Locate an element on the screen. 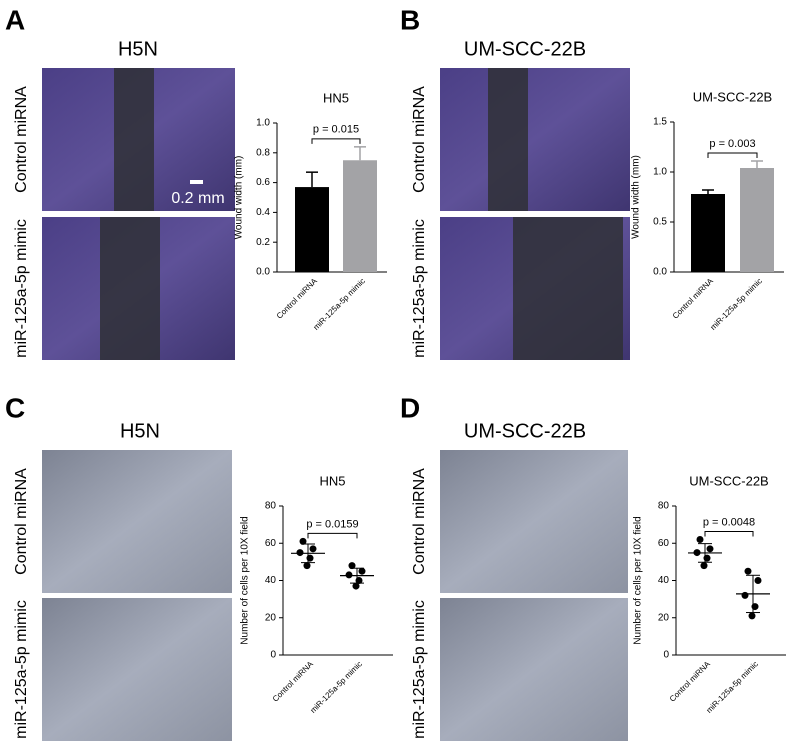  y-tick-label: 0.5 is located at coordinates (660, 222).